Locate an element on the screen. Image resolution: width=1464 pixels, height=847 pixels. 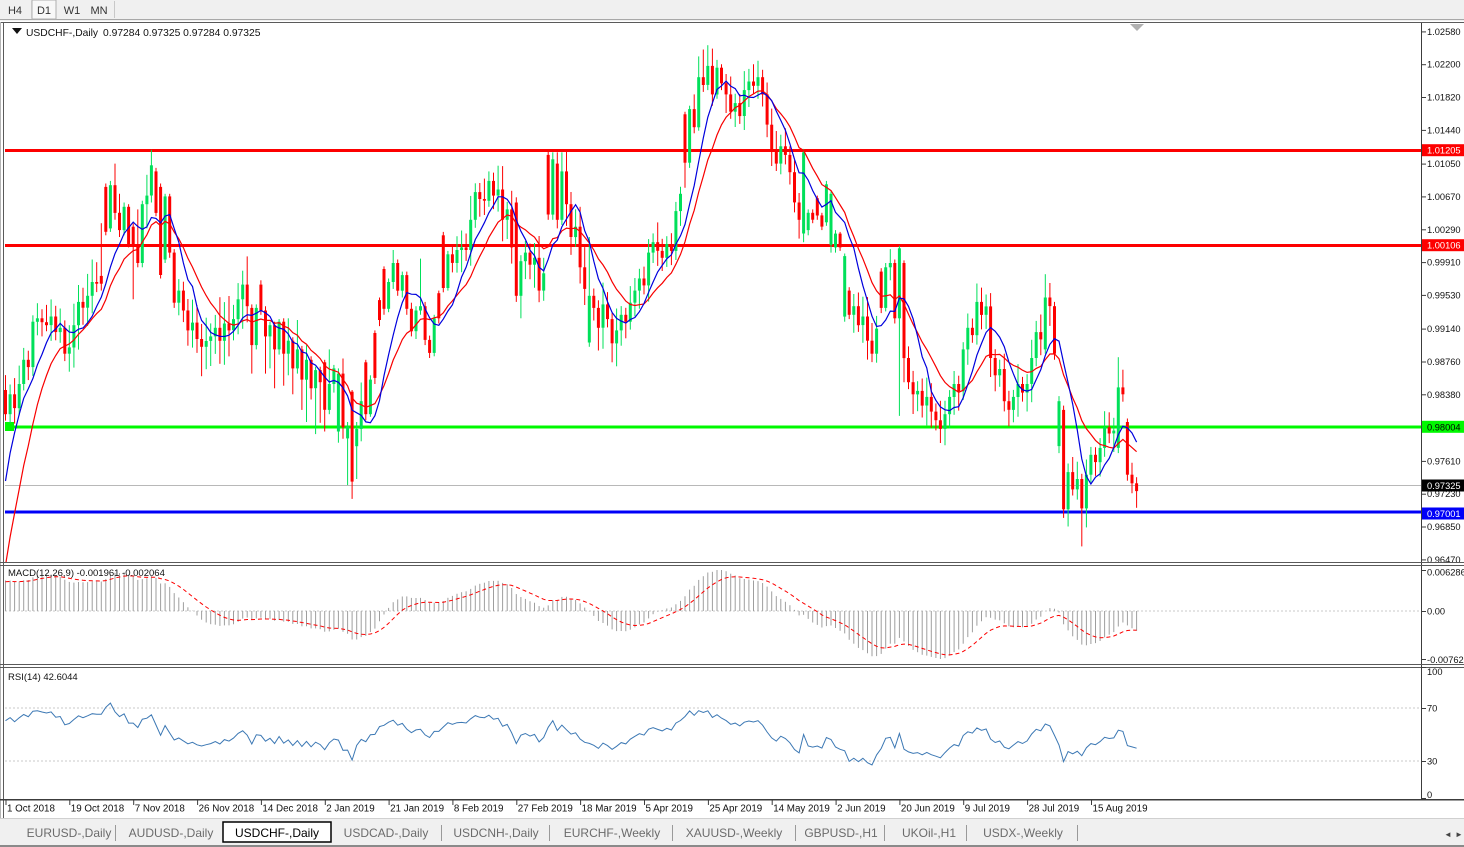
svg-text: 14 Dec 2018 is located at coordinates (290, 809).